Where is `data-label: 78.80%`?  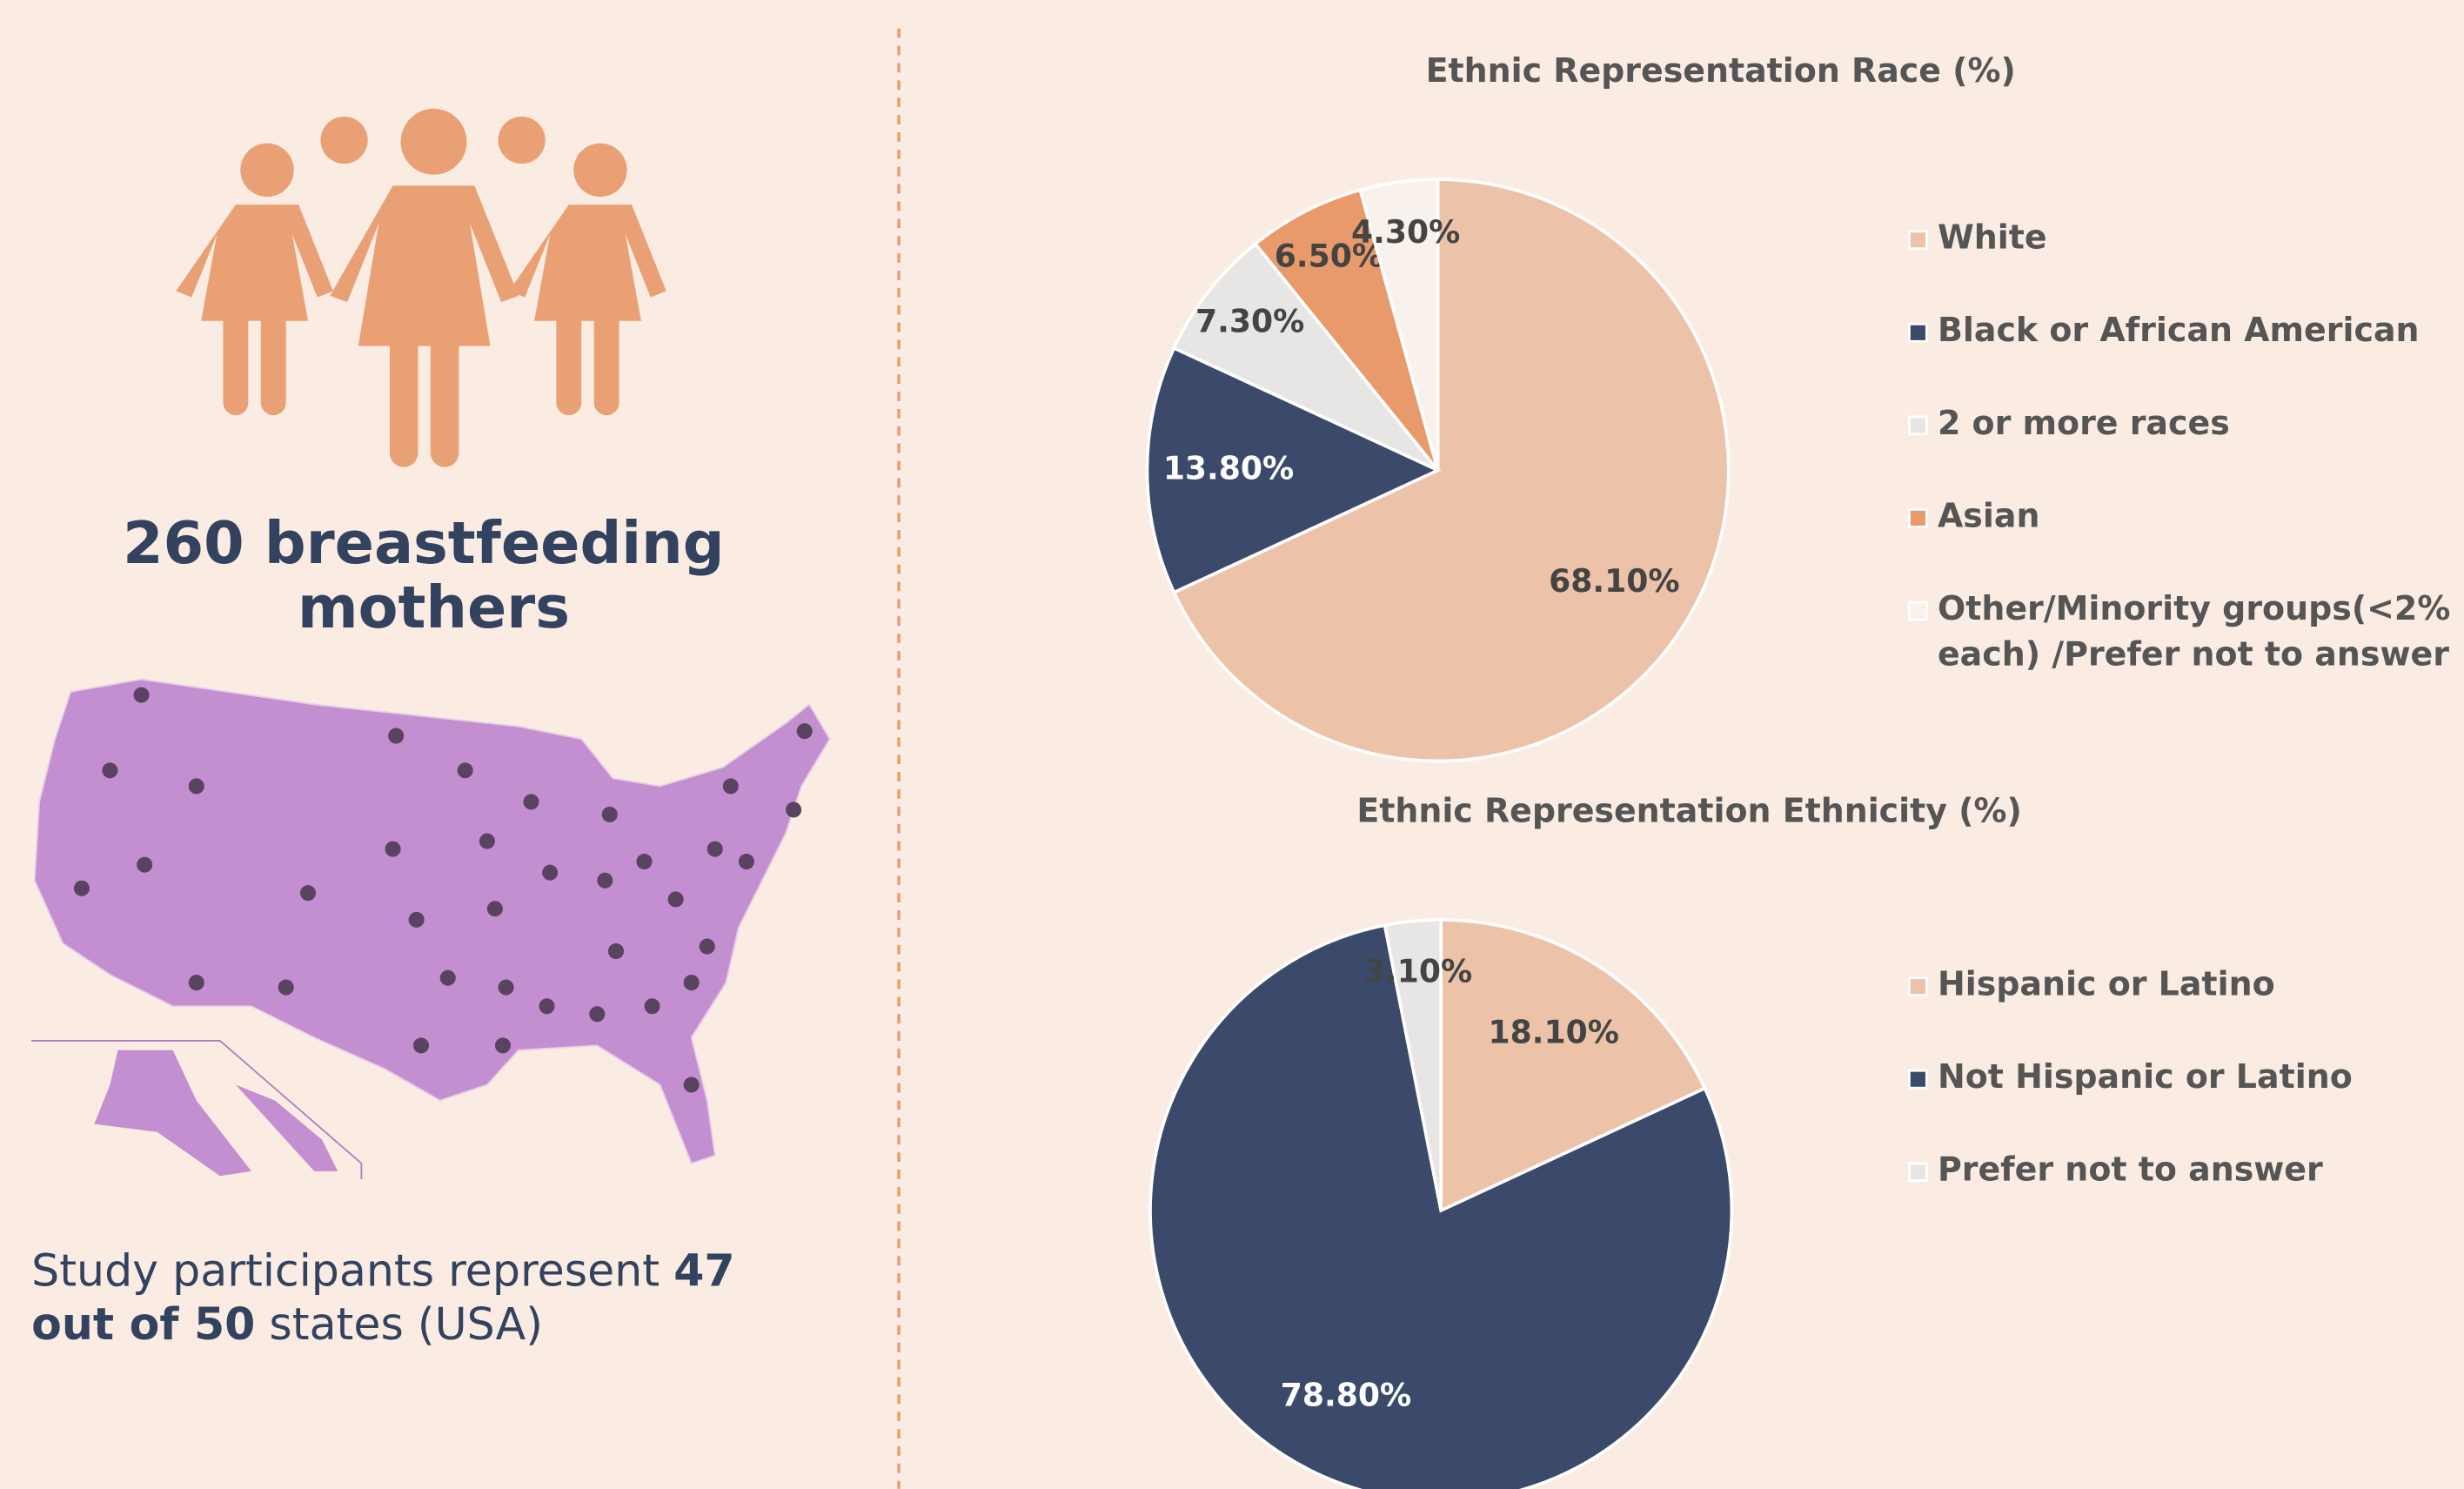
data-label: 78.80% is located at coordinates (1346, 1394).